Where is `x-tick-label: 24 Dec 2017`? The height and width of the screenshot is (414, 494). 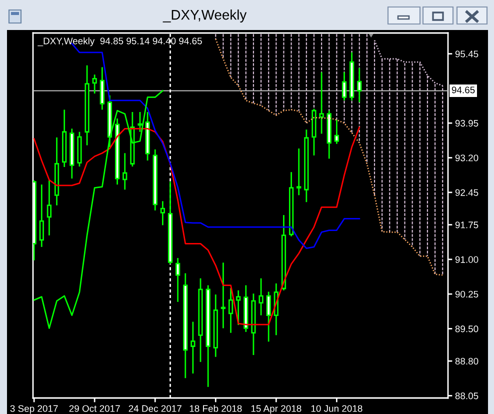
x-tick-label: 24 Dec 2017 is located at coordinates (155, 408).